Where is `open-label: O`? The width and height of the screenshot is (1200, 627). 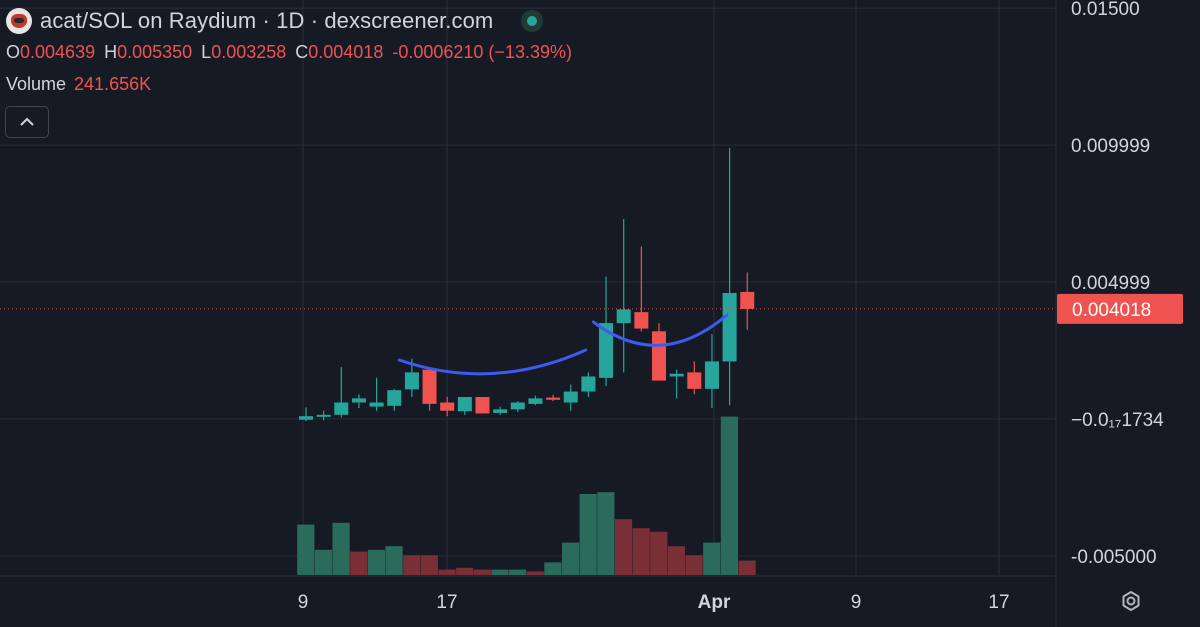 open-label: O is located at coordinates (13, 52).